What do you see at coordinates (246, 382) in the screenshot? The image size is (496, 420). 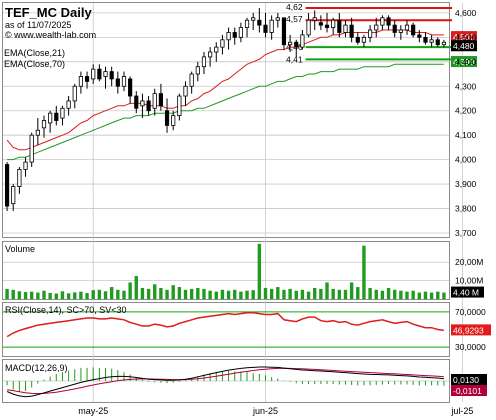 I see `macd-series: 0,0130-0,0101` at bounding box center [246, 382].